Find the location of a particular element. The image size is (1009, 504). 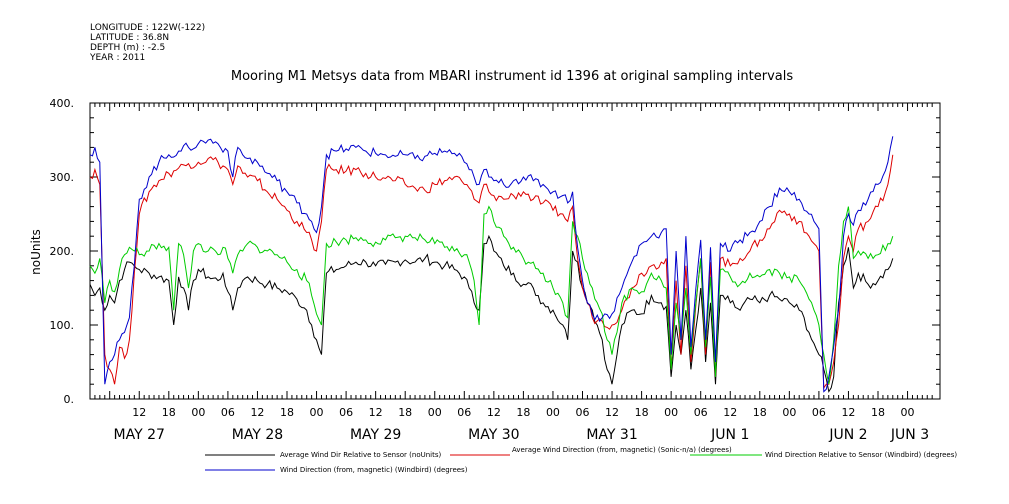

x-date-label: MAY 28 is located at coordinates (257, 435).